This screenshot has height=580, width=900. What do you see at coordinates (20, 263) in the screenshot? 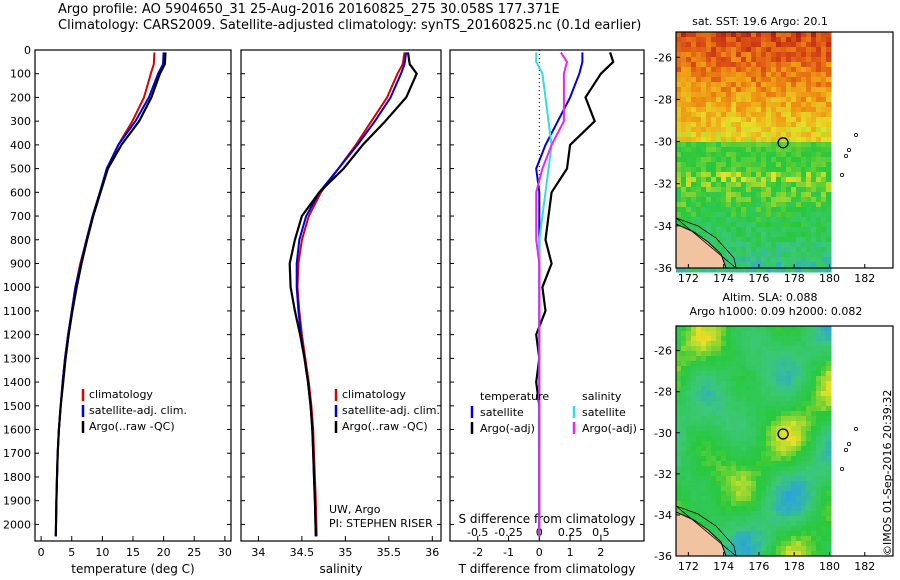
I see `y-tick-label: 900` at bounding box center [20, 263].